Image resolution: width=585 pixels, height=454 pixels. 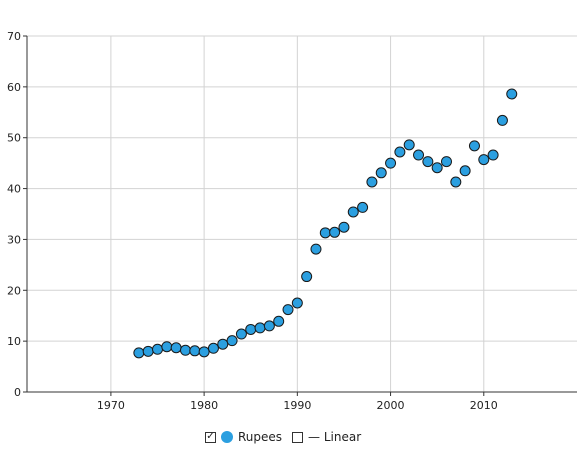 What do you see at coordinates (14, 36) in the screenshot?
I see `y-tick-label: 70` at bounding box center [14, 36].